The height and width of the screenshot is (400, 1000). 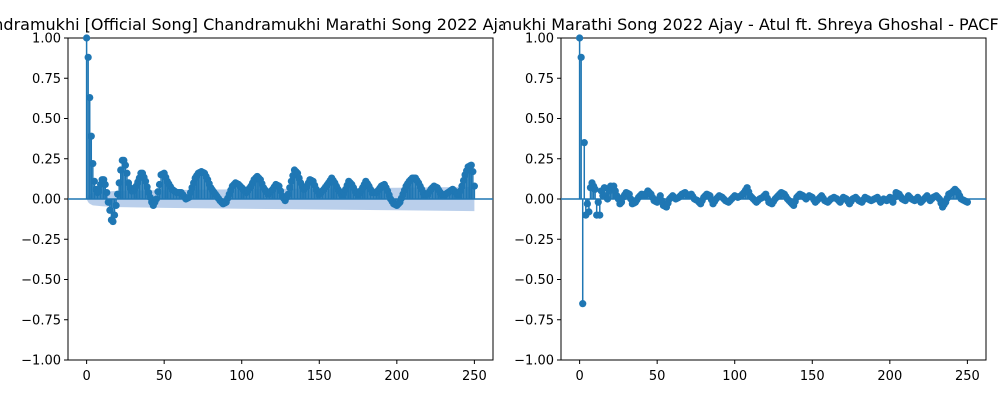 I want to click on acf-x-tick-label: 200, so click(x=396, y=376).